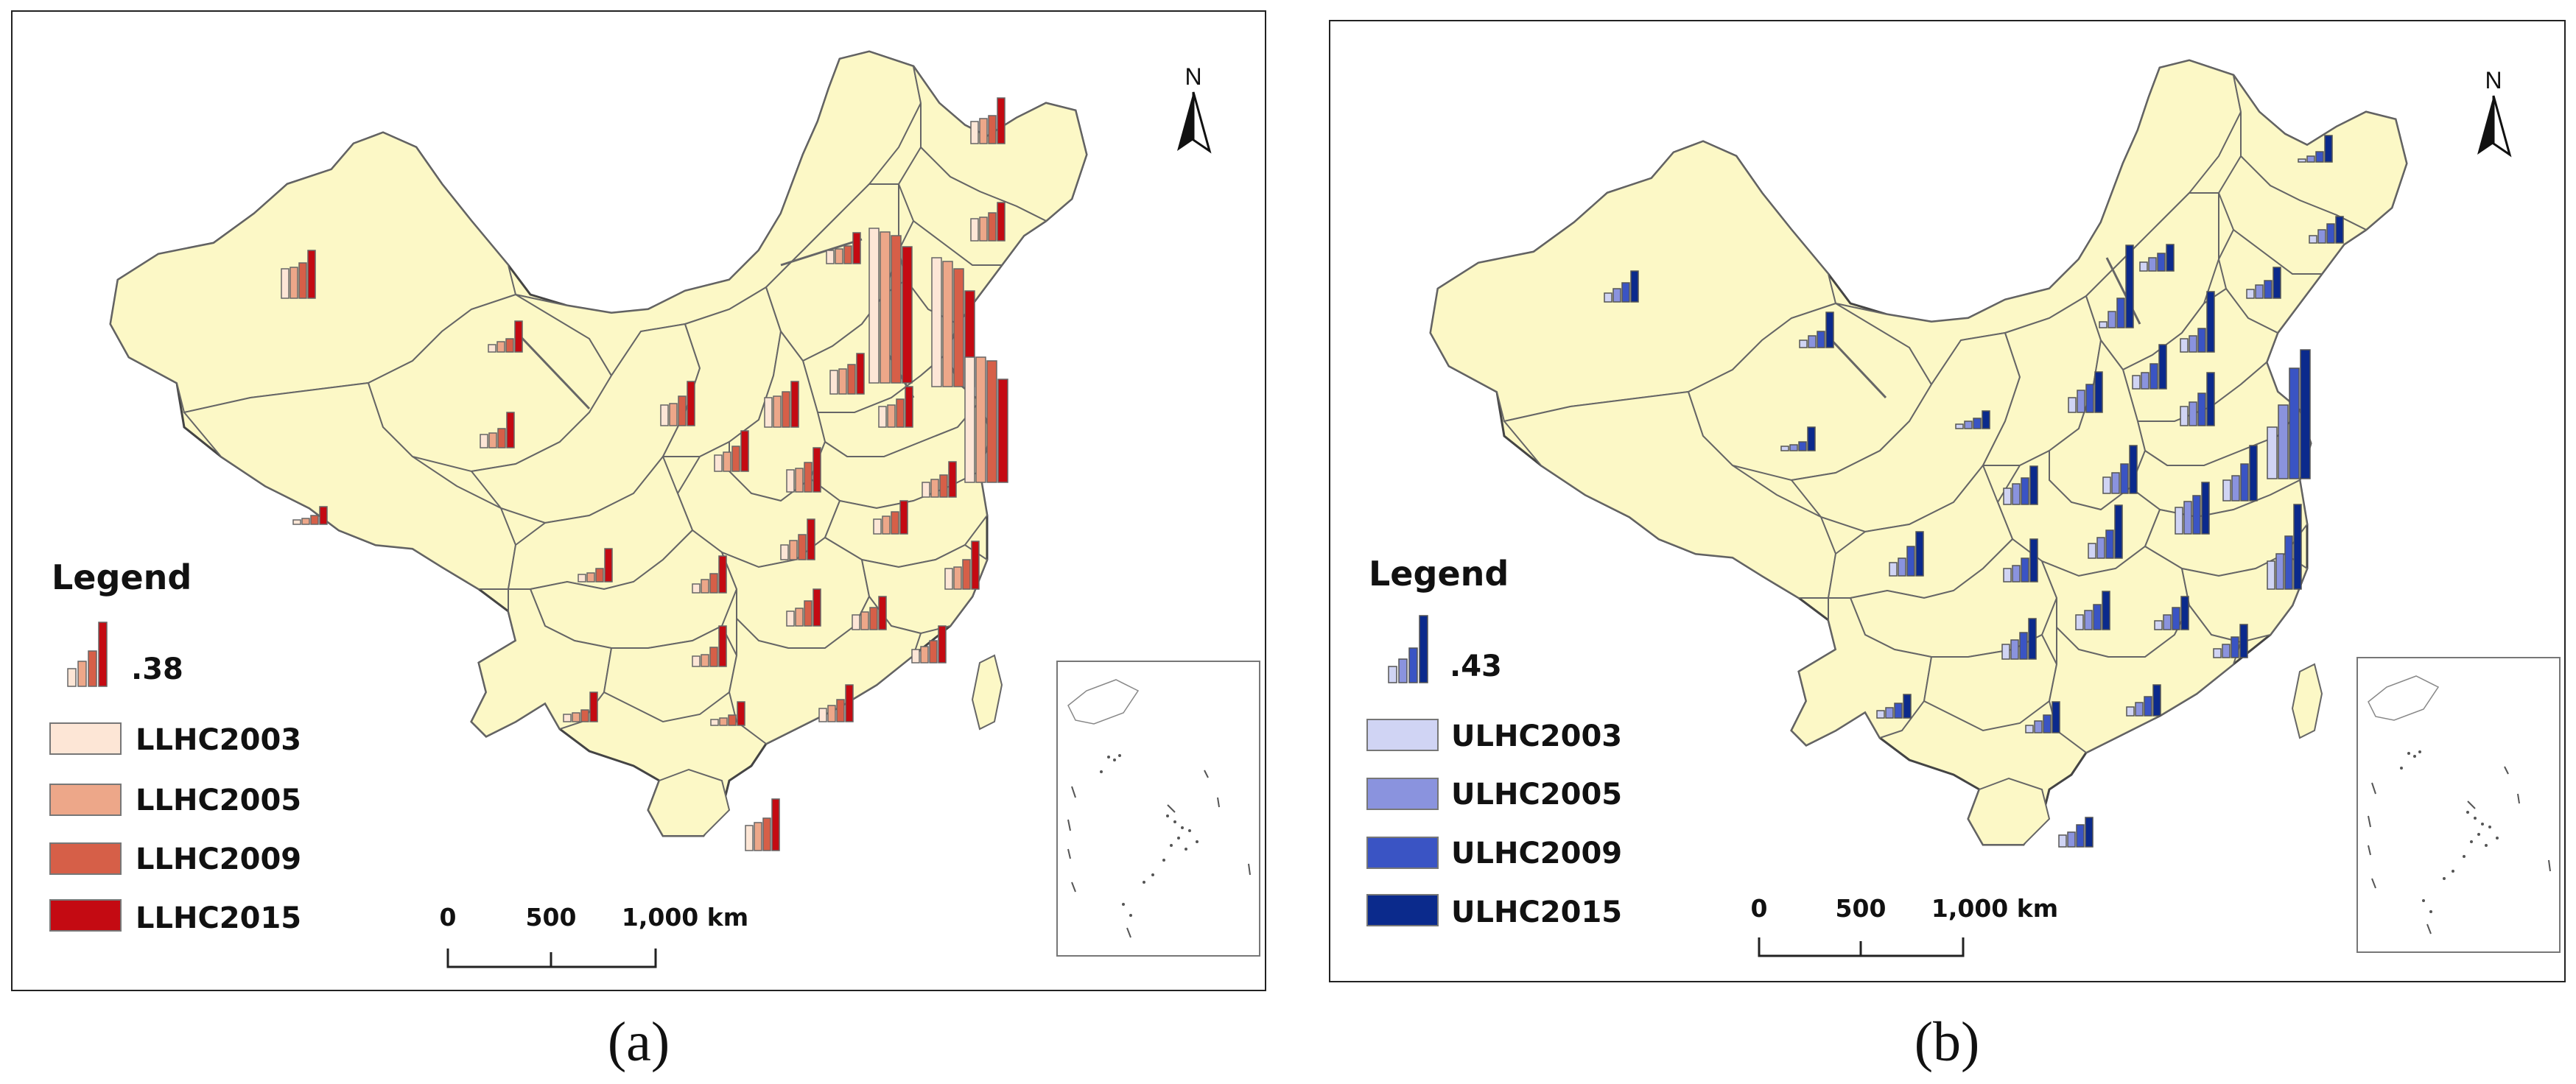 The width and height of the screenshot is (2576, 1084). What do you see at coordinates (2493, 112) in the screenshot?
I see `north-arrow-b: N` at bounding box center [2493, 112].